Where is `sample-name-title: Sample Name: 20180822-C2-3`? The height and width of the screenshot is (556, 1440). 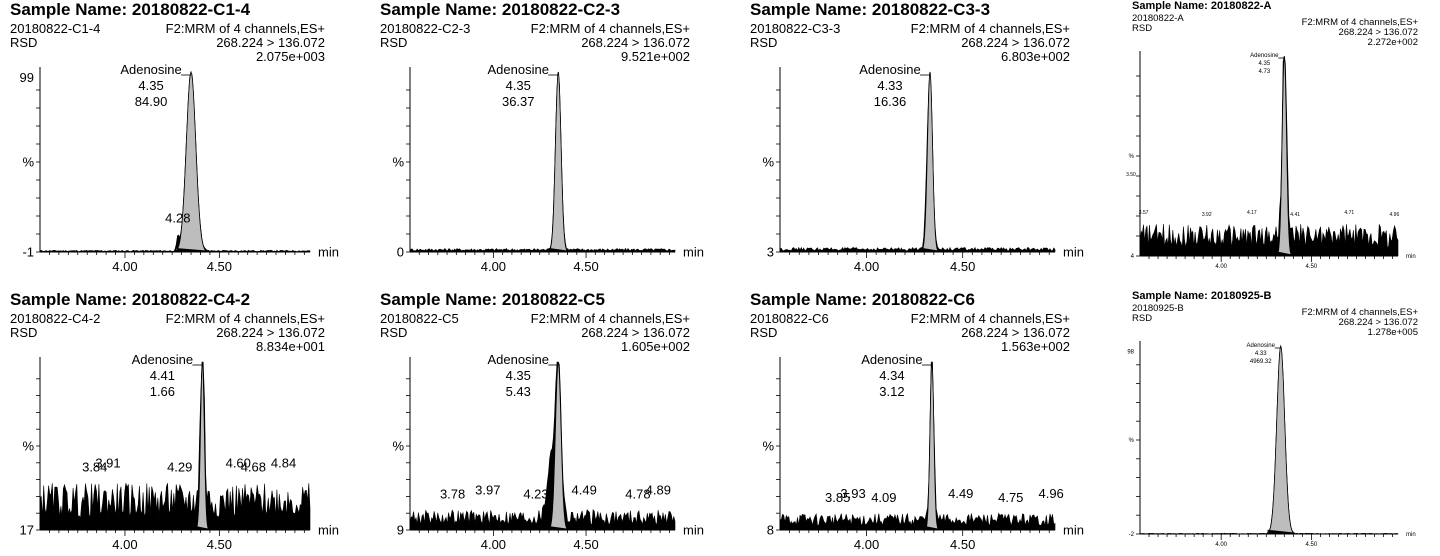
sample-name-title: Sample Name: 20180822-C2-3 is located at coordinates (500, 9).